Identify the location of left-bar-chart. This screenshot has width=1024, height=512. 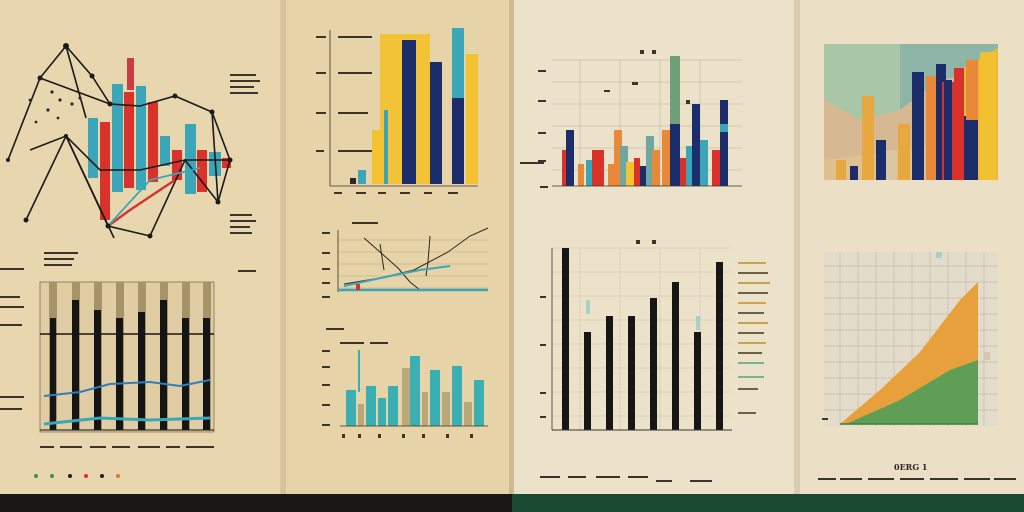
(124, 379).